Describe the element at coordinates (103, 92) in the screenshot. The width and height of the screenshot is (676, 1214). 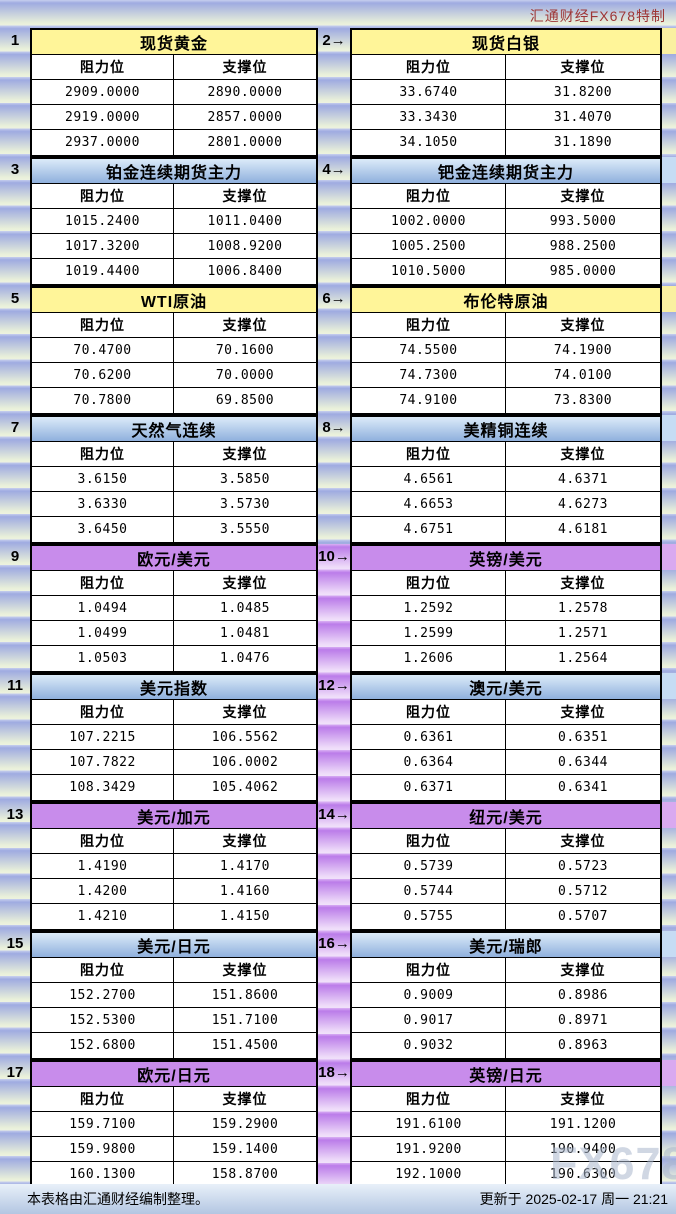
I see `resistance-value: 2909.0000` at that location.